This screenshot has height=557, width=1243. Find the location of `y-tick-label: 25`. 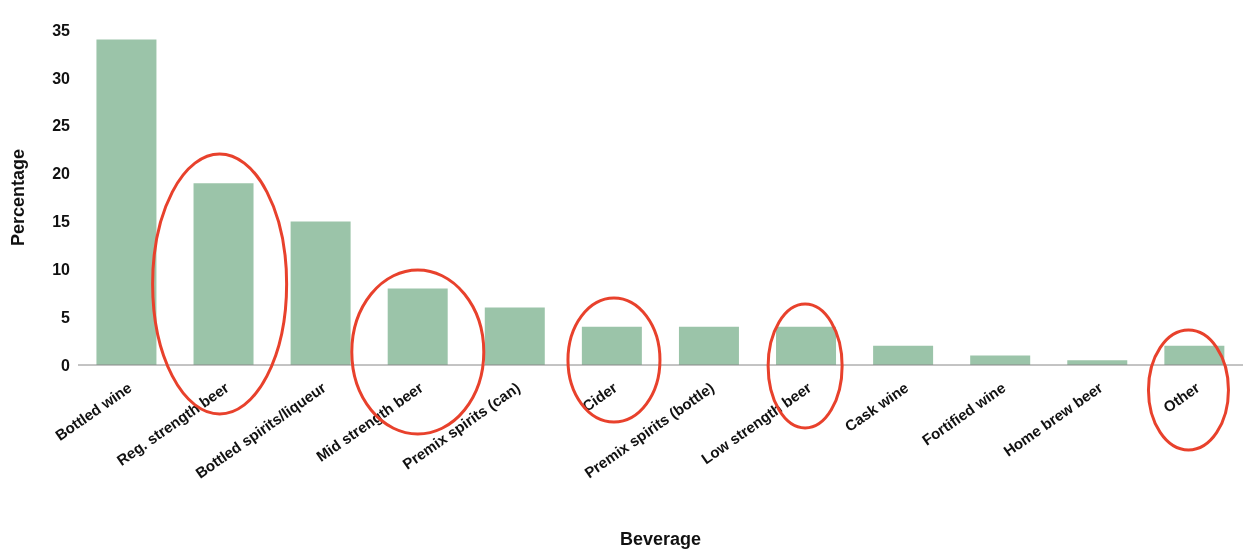

y-tick-label: 25 is located at coordinates (61, 126).